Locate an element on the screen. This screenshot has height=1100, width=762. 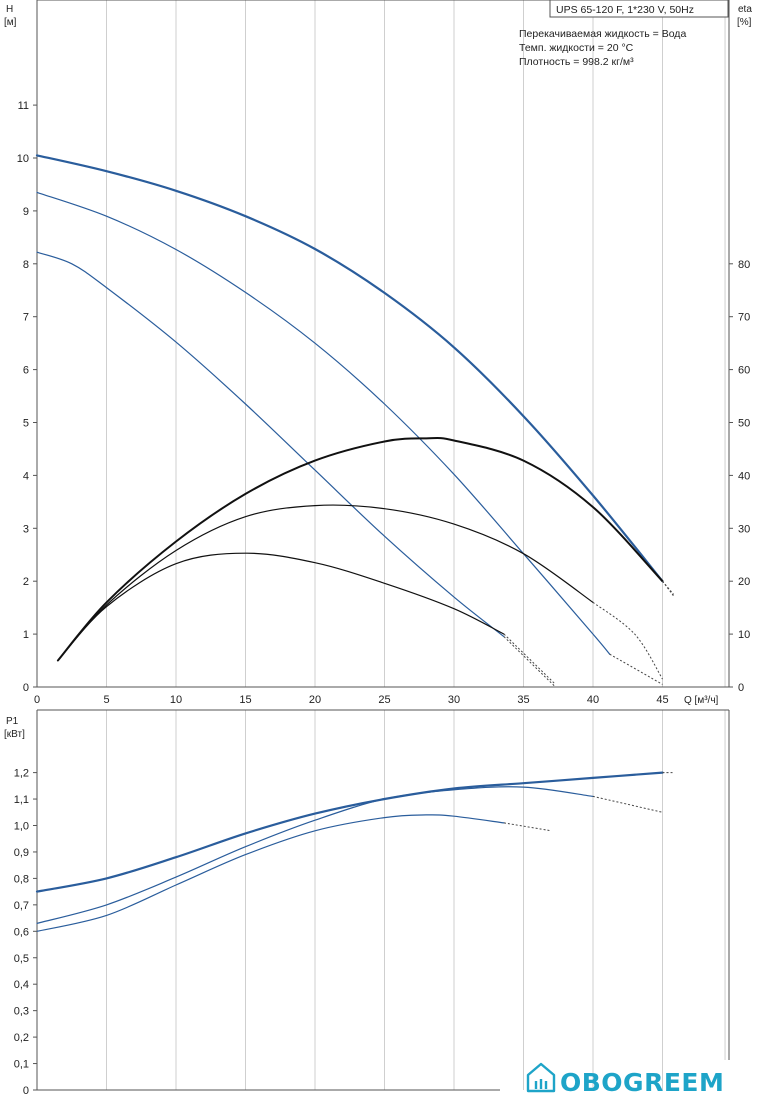
eta-tick-label: 50 is located at coordinates (744, 424).